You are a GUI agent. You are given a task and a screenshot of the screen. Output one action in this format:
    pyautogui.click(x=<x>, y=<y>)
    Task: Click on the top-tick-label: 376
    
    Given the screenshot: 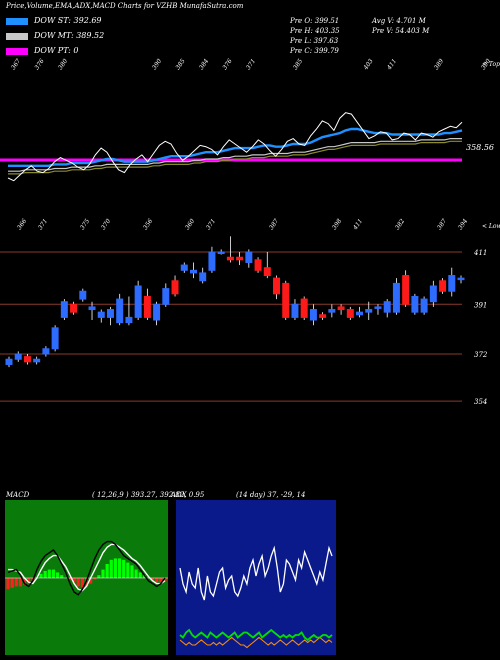 What is the action you would take?
    pyautogui.click(x=227, y=65)
    